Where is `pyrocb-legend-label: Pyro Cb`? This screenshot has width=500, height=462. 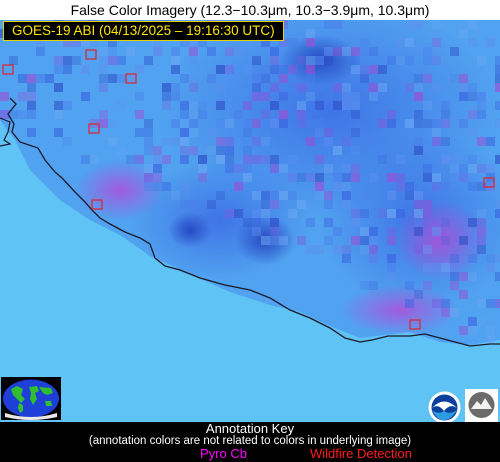
pyrocb-legend-label: Pyro Cb is located at coordinates (223, 453).